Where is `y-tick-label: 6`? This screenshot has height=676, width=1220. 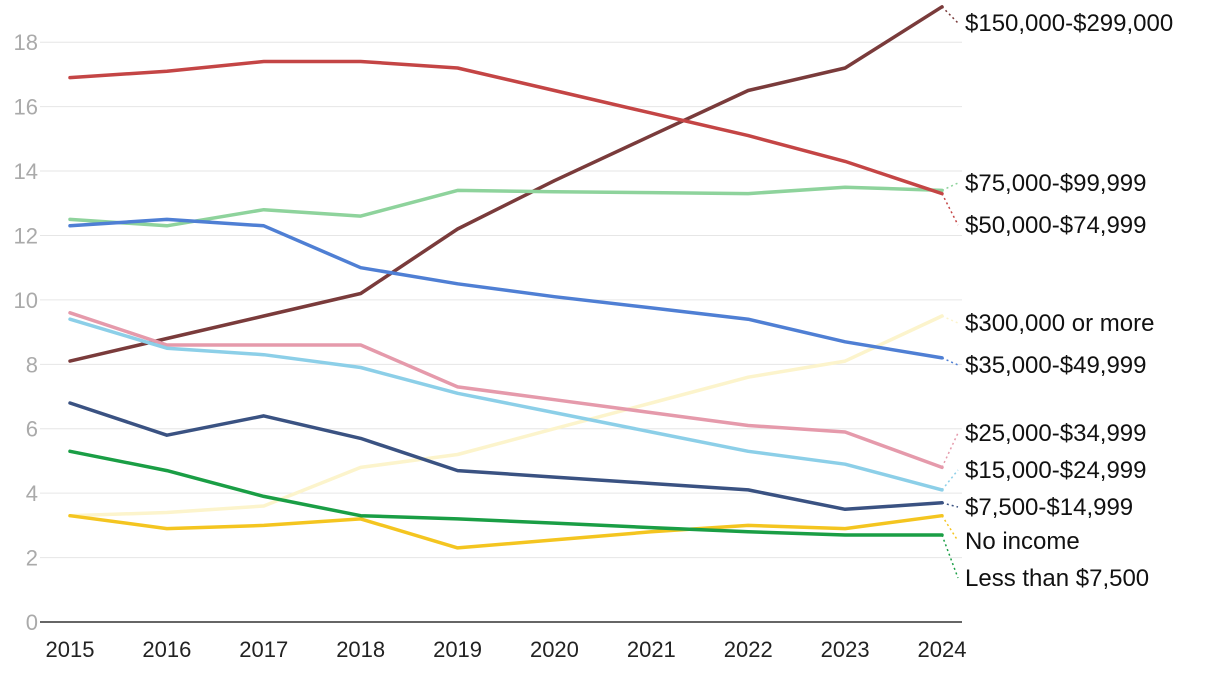
y-tick-label: 6 is located at coordinates (32, 429).